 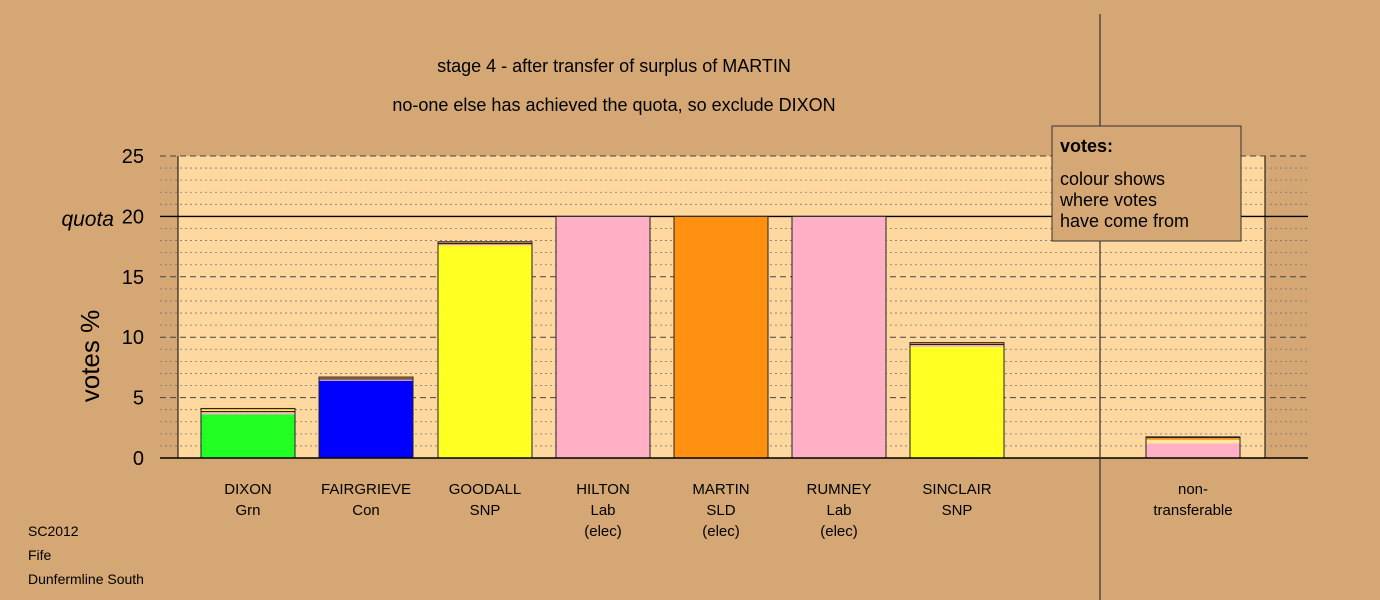 I want to click on y-tick-label: 15, so click(x=133, y=278).